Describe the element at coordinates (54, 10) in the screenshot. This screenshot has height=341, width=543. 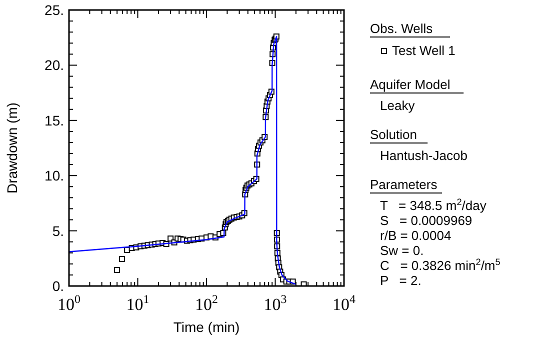
I see `y-tick-label: 25.` at that location.